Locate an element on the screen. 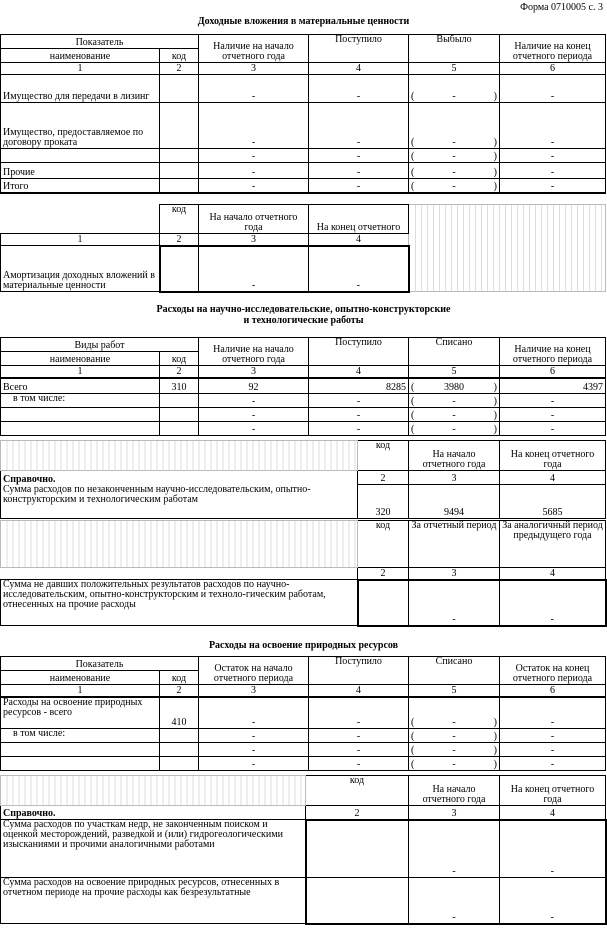  row-name: Всего is located at coordinates (80, 385).